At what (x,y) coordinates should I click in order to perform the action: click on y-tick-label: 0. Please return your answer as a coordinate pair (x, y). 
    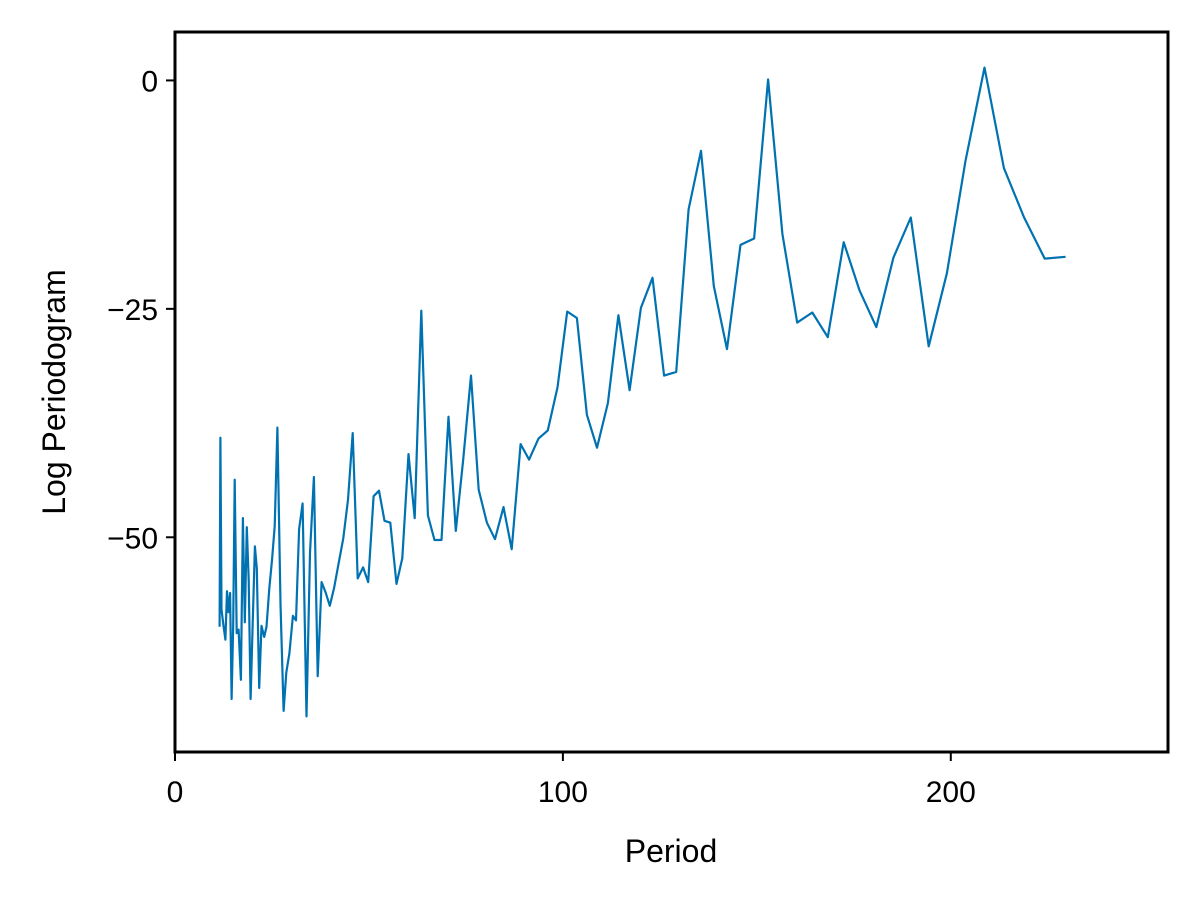
    Looking at the image, I should click on (149, 81).